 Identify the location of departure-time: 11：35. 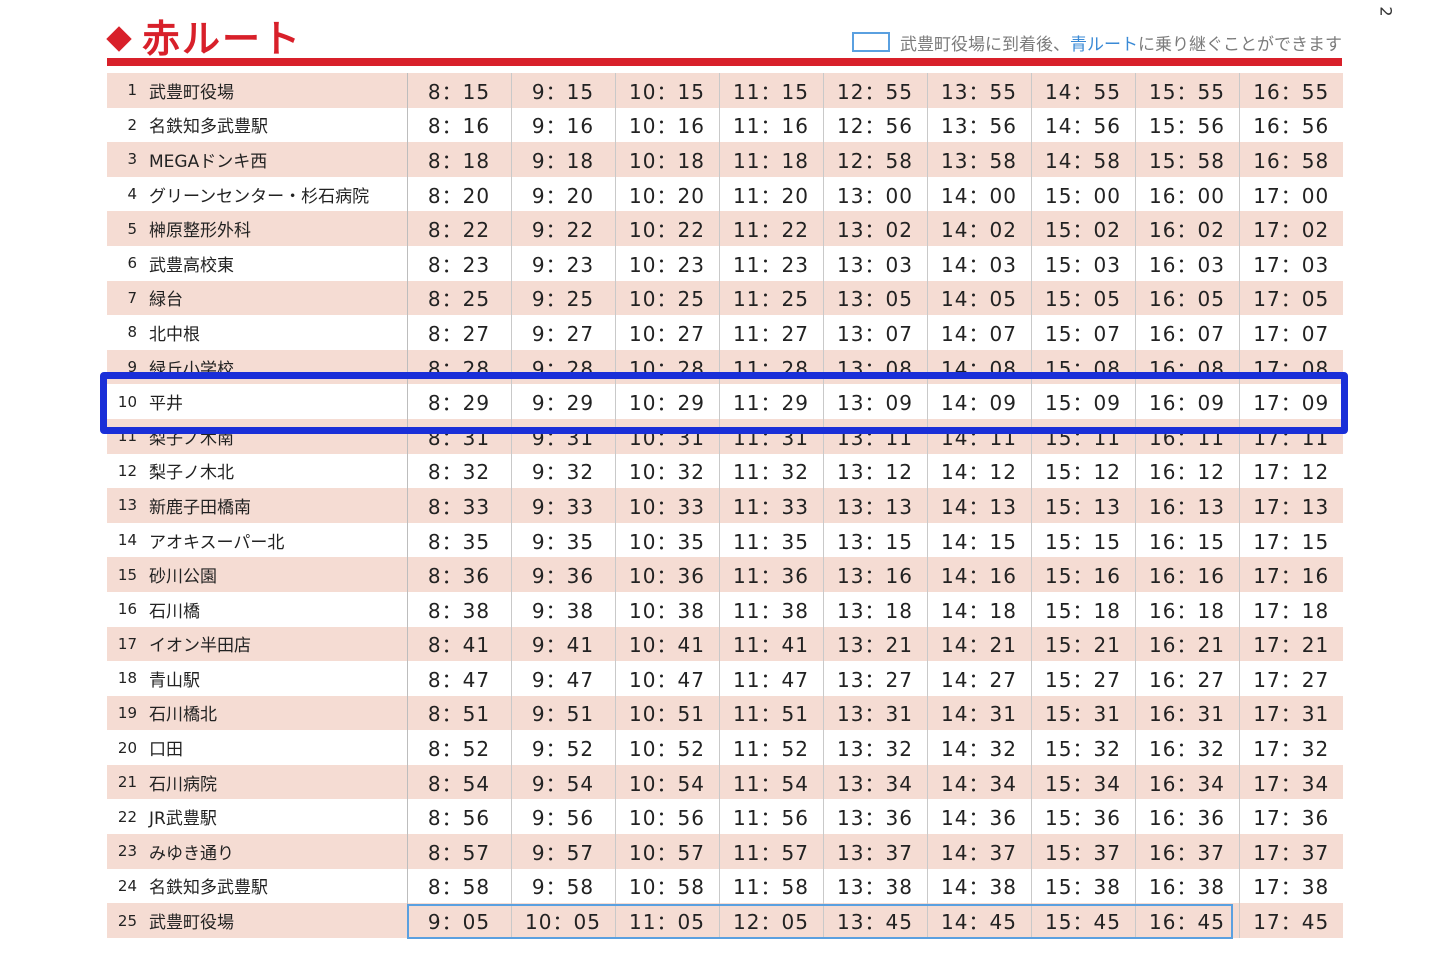
(771, 540).